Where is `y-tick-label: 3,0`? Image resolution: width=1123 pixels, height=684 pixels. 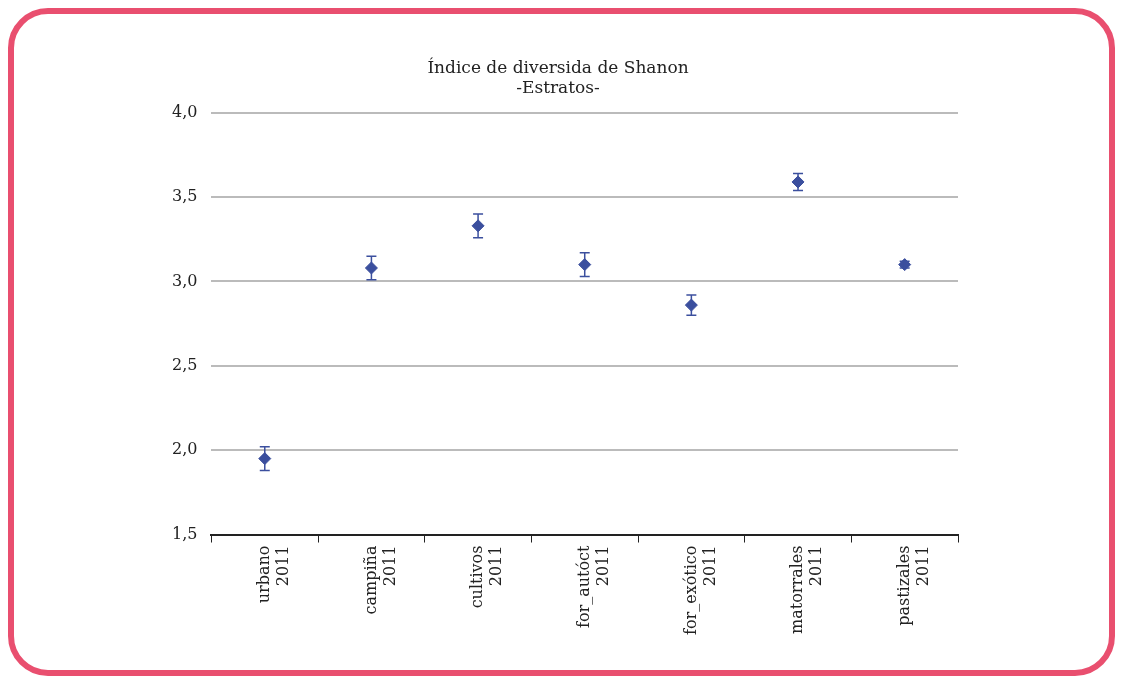 y-tick-label: 3,0 is located at coordinates (184, 280).